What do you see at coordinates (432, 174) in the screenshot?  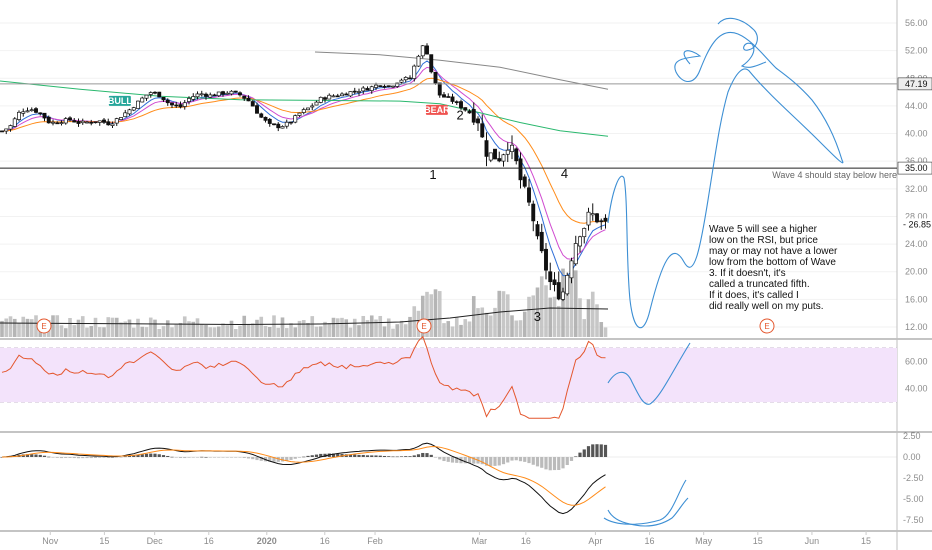 I see `wave-label-1: 1` at bounding box center [432, 174].